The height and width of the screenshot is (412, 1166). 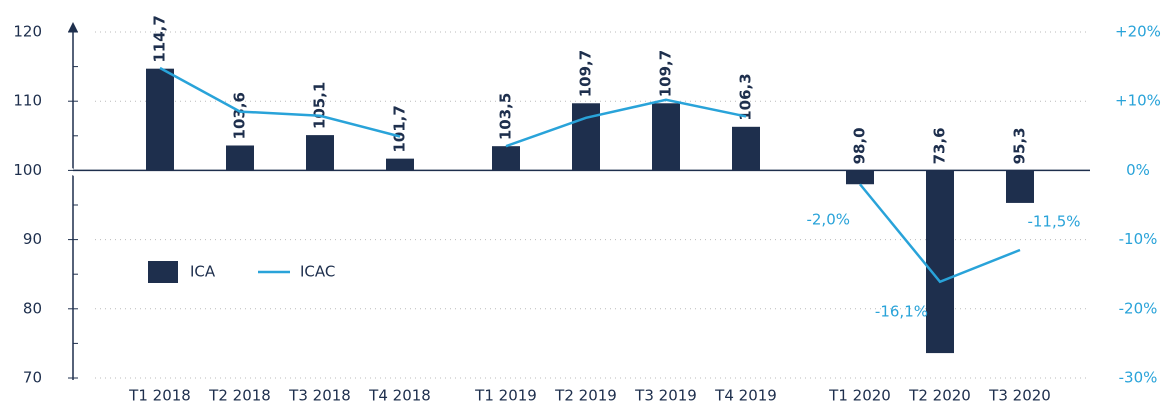 I want to click on axis-arrow, so click(x=73, y=27).